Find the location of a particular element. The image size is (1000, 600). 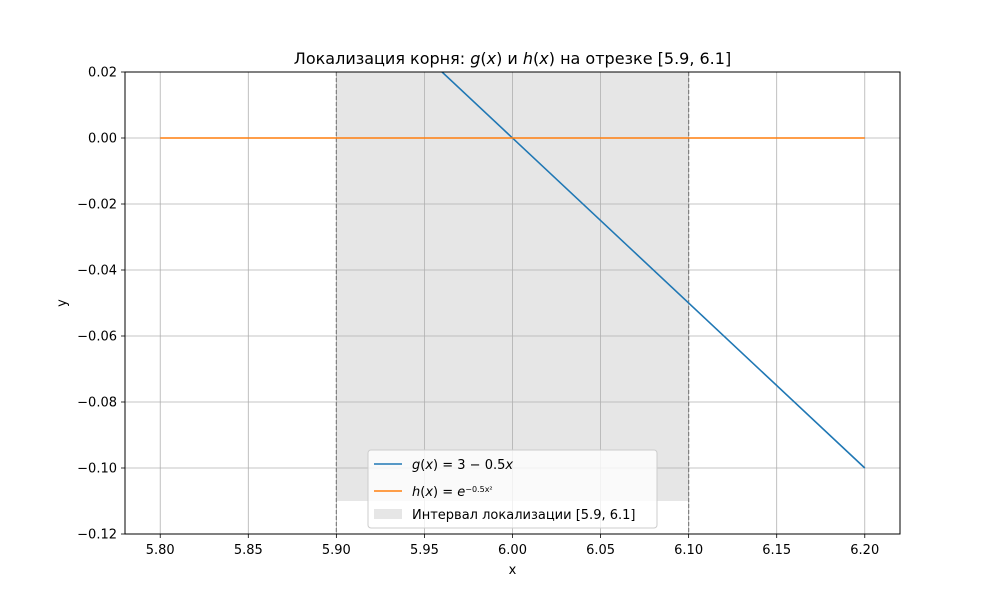

x-tick-label: 6.05 is located at coordinates (600, 550).